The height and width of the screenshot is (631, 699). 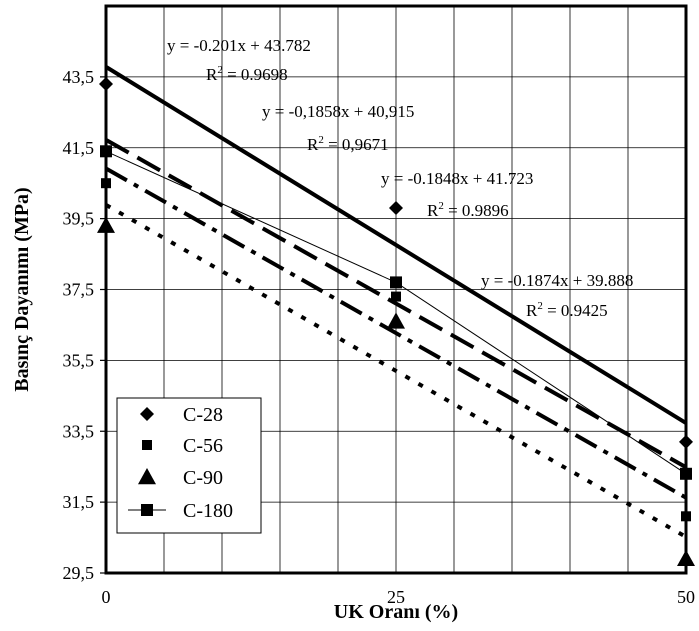 What do you see at coordinates (189, 465) in the screenshot?
I see `legend: C-28 C-56 C-90 C-180` at bounding box center [189, 465].